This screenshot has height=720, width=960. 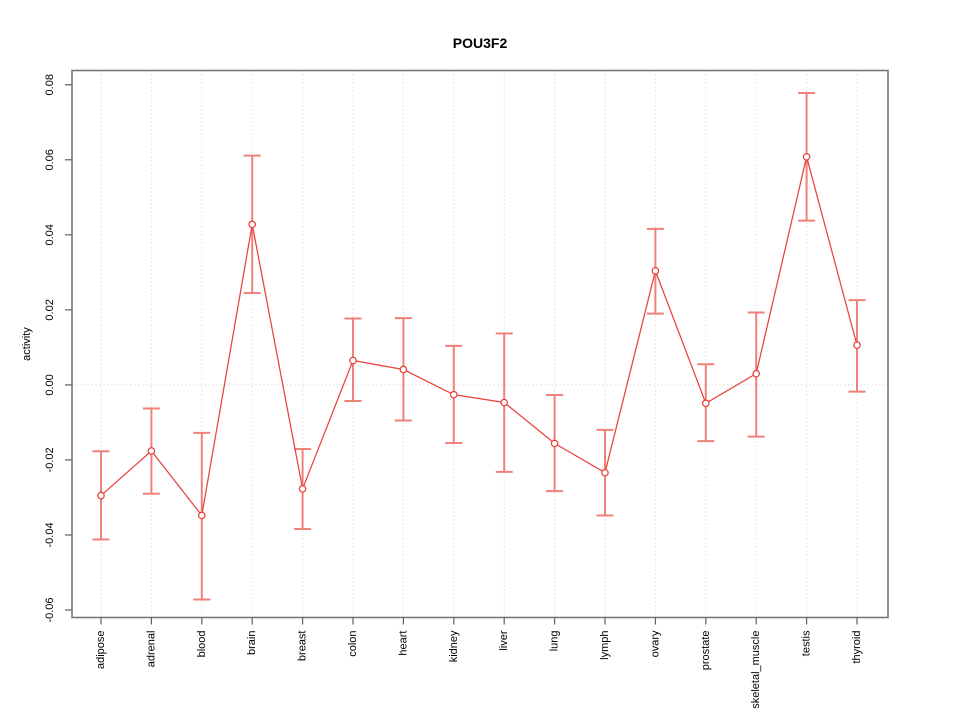 What do you see at coordinates (555, 641) in the screenshot?
I see `x-tick-label: lung` at bounding box center [555, 641].